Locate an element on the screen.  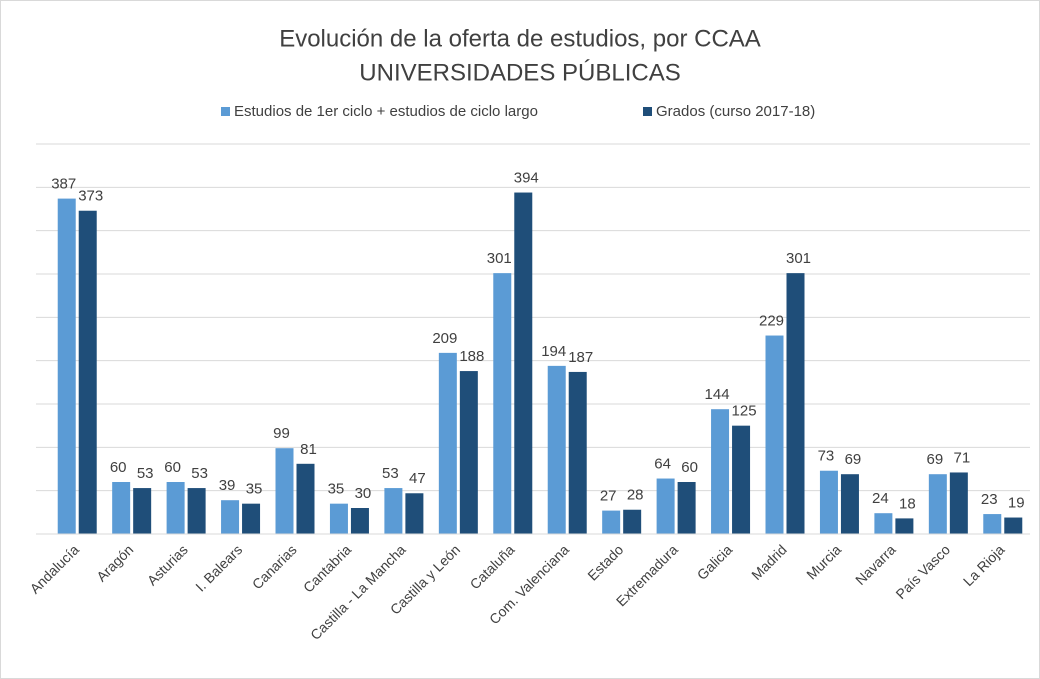
data-label: 19 is located at coordinates (1016, 503).